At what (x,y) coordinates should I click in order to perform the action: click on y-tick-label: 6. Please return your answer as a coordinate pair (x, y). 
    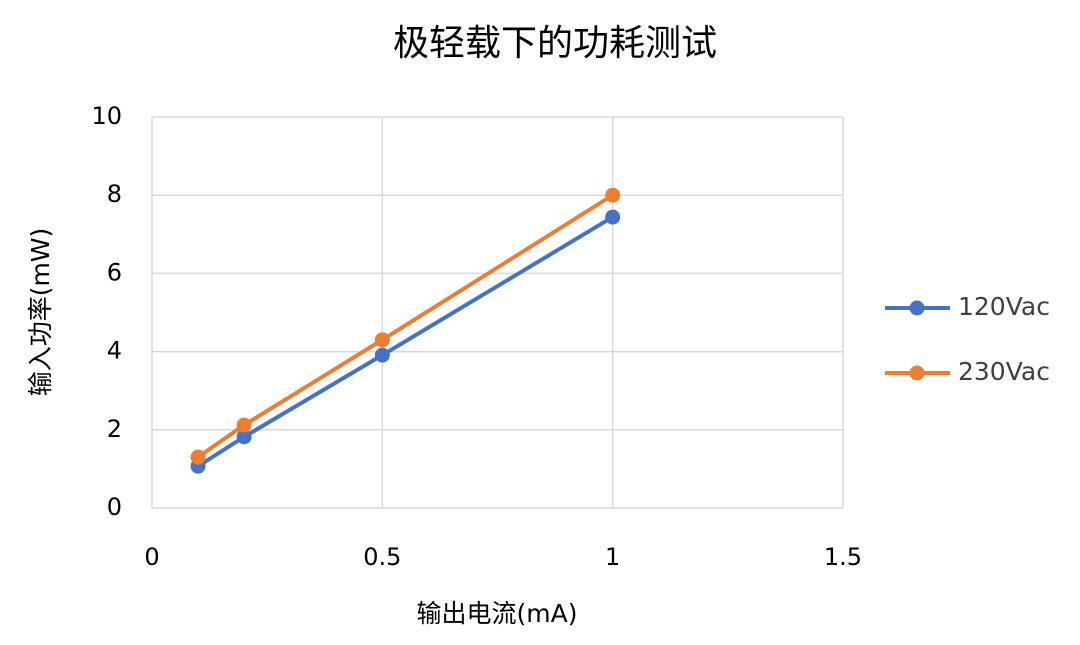
    Looking at the image, I should click on (114, 272).